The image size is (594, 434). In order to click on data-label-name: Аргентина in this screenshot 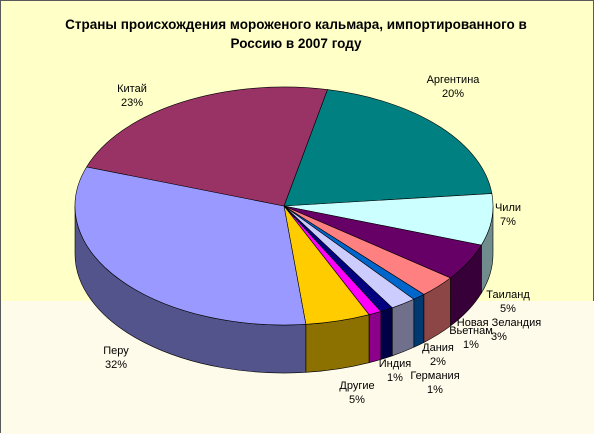, I will do `click(454, 80)`.